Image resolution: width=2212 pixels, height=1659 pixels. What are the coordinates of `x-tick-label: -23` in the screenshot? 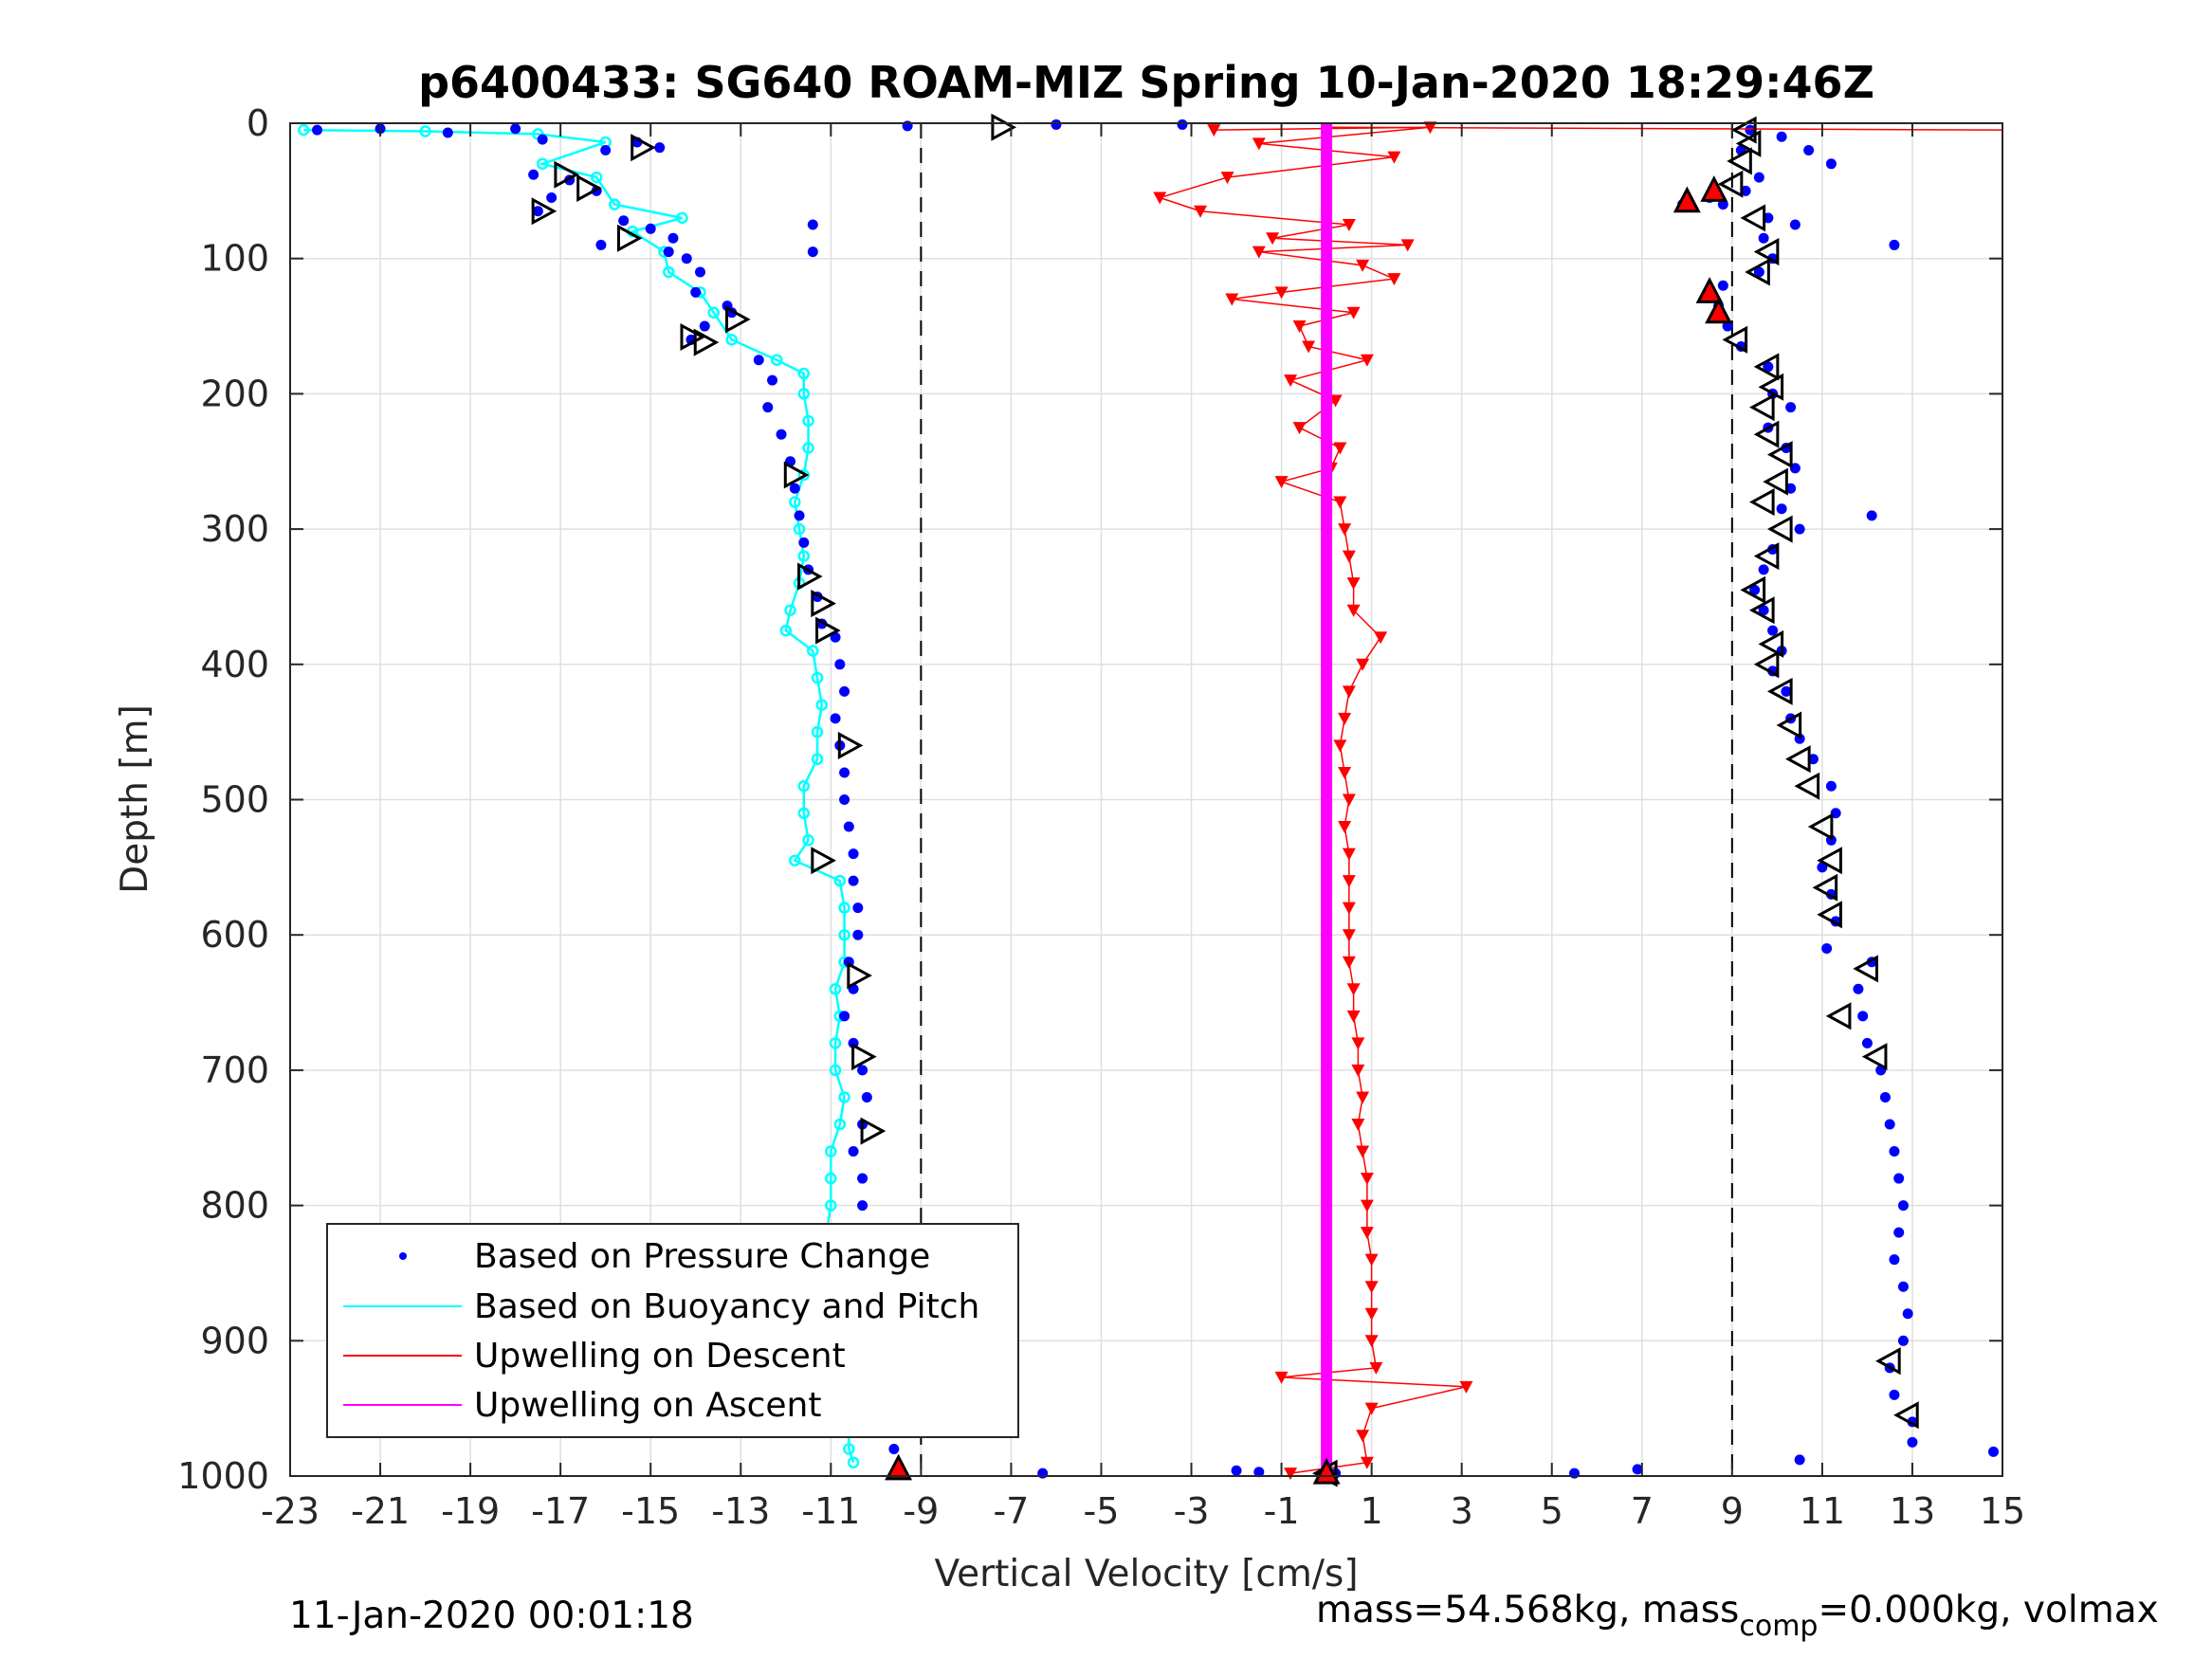 It's located at (290, 1511).